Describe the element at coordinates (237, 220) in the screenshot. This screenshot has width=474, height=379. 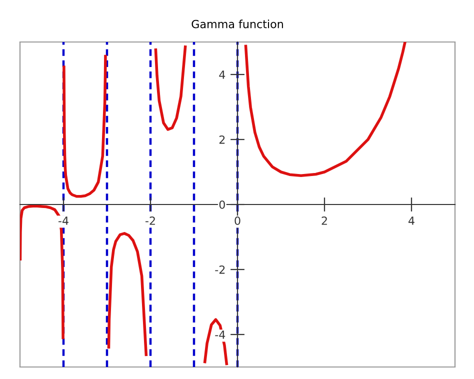
I see `x-tick-label: 0` at that location.